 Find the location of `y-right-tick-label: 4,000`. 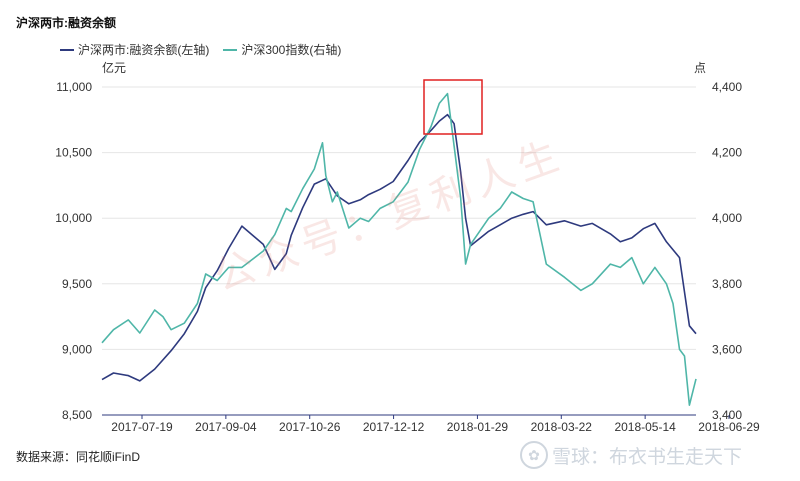

y-right-tick-label: 4,000 is located at coordinates (727, 218).